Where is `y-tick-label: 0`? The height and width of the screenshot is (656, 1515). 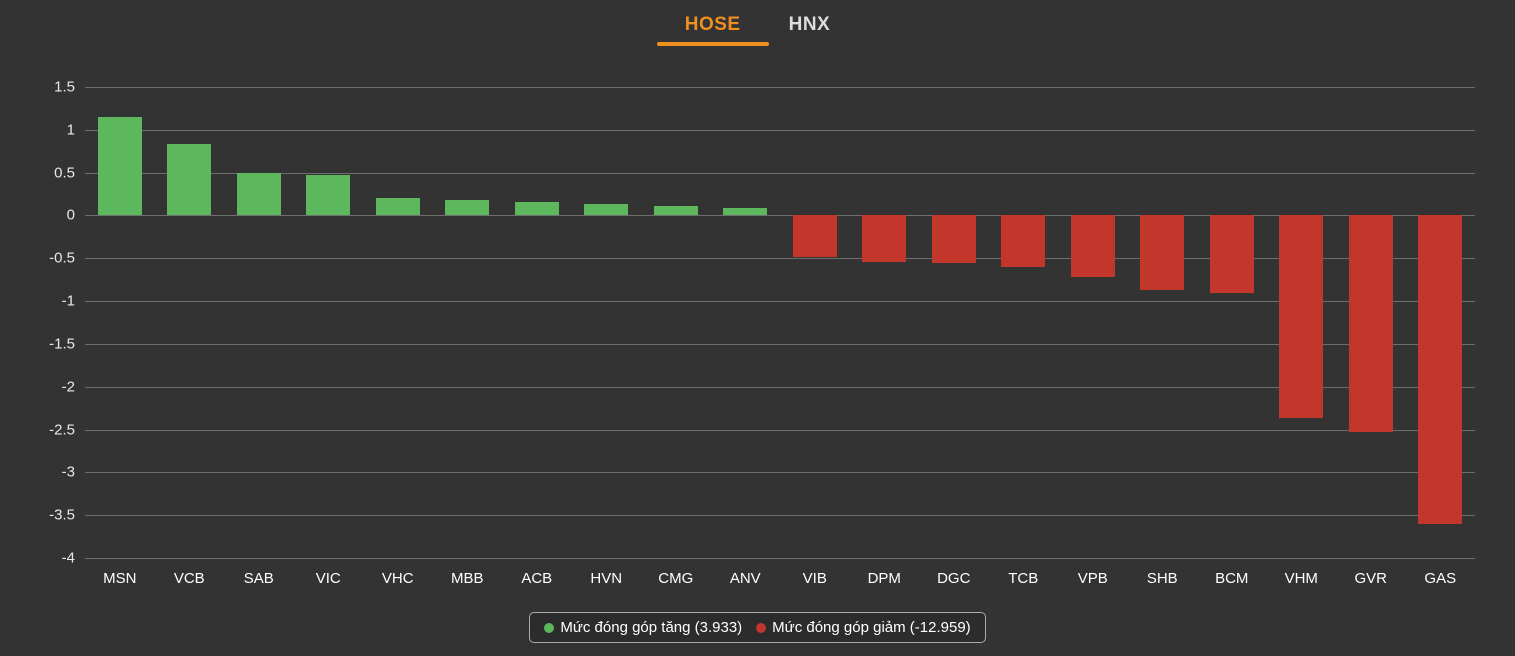 y-tick-label: 0 is located at coordinates (70, 215).